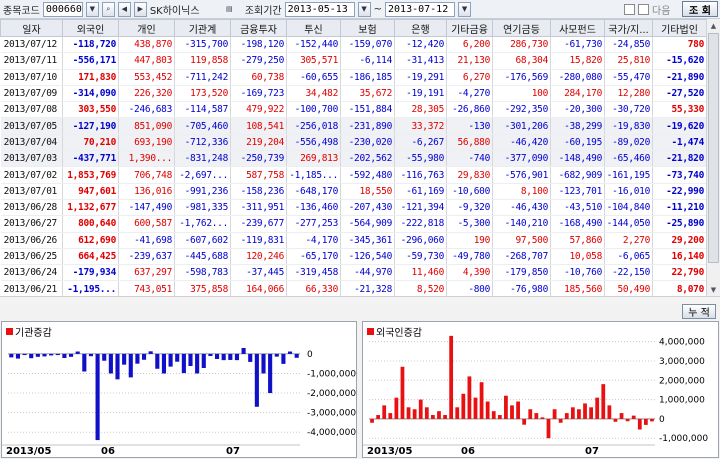 This screenshot has width=720, height=459. What do you see at coordinates (360, 300) in the screenshot?
I see `horizontal-scrollbar` at bounding box center [360, 300].